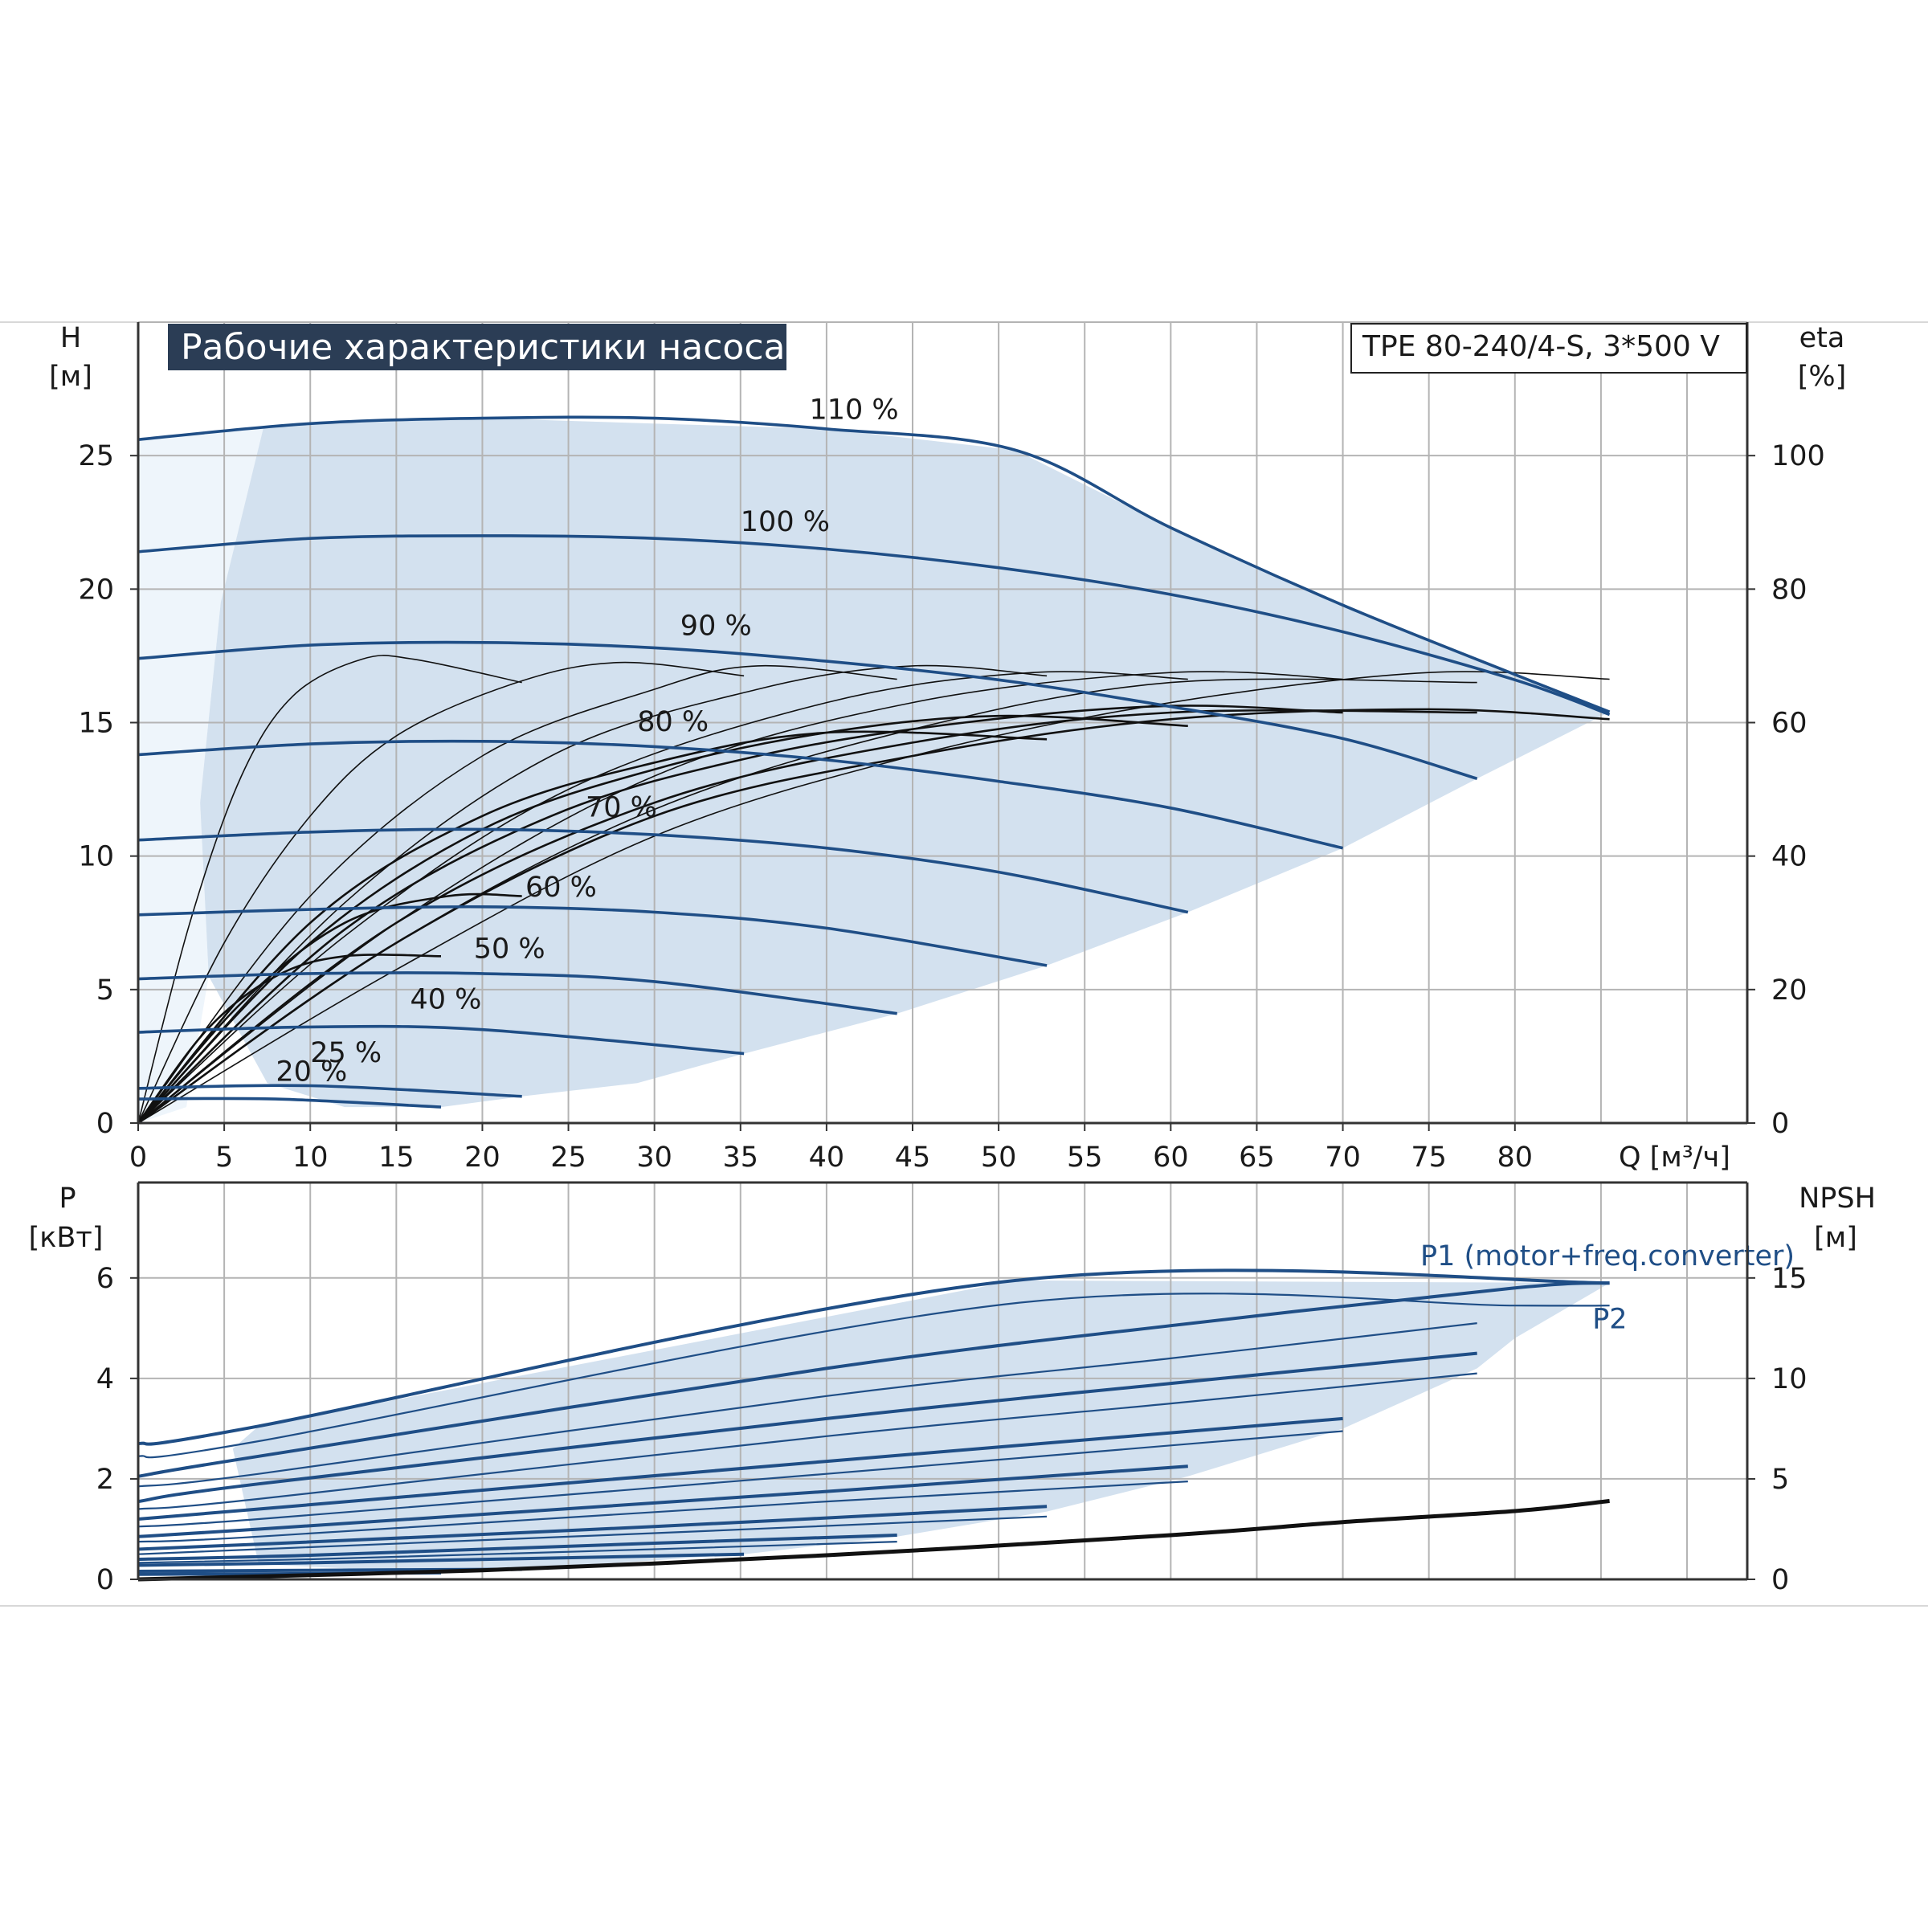 The width and height of the screenshot is (1928, 1932). What do you see at coordinates (1257, 1158) in the screenshot?
I see `x-tick-label: 65` at bounding box center [1257, 1158].